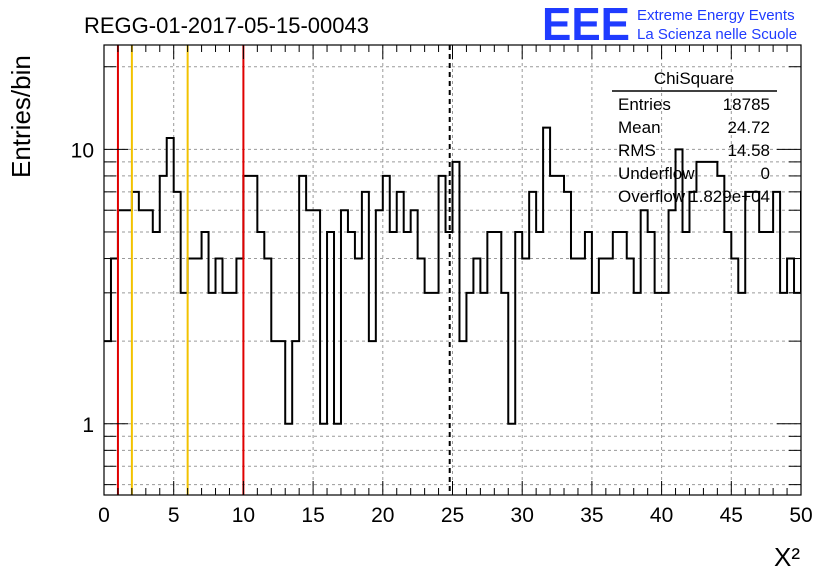 The image size is (836, 572). I want to click on stats-header: ChiSquare, so click(694, 78).